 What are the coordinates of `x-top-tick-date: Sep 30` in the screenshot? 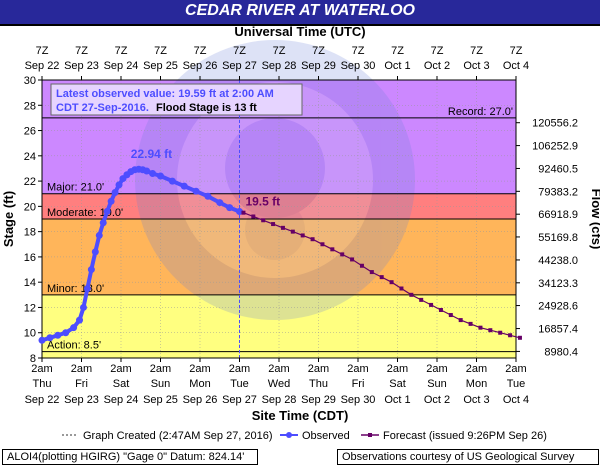 It's located at (358, 66).